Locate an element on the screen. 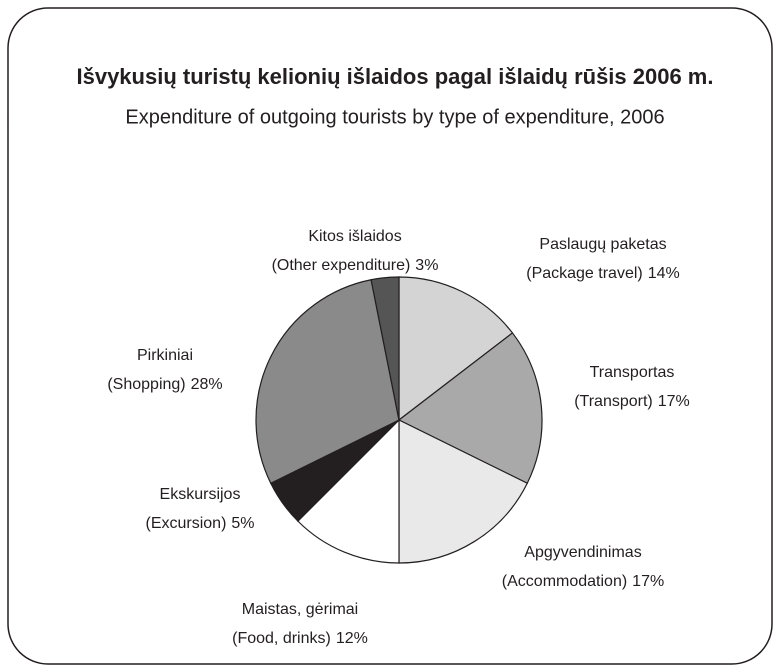 This screenshot has width=778, height=669. slice-label-en: (Shopping) 28% is located at coordinates (164, 384).